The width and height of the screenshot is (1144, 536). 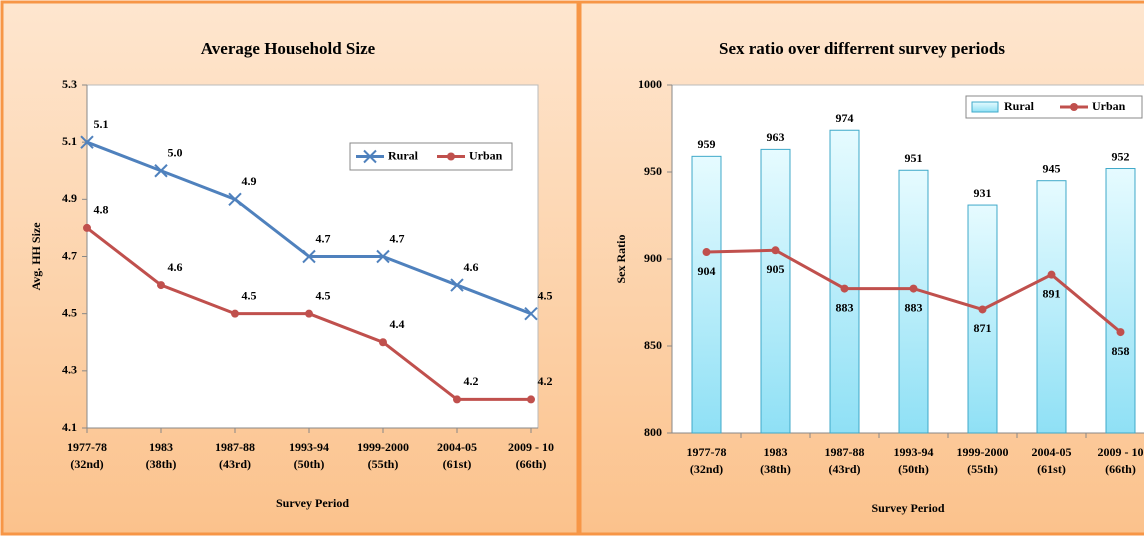 What do you see at coordinates (101, 124) in the screenshot?
I see `data-label: 5.1` at bounding box center [101, 124].